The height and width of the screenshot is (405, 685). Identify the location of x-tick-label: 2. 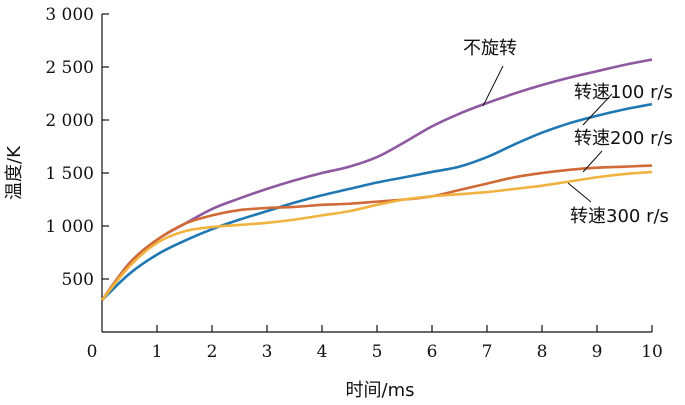
(212, 352).